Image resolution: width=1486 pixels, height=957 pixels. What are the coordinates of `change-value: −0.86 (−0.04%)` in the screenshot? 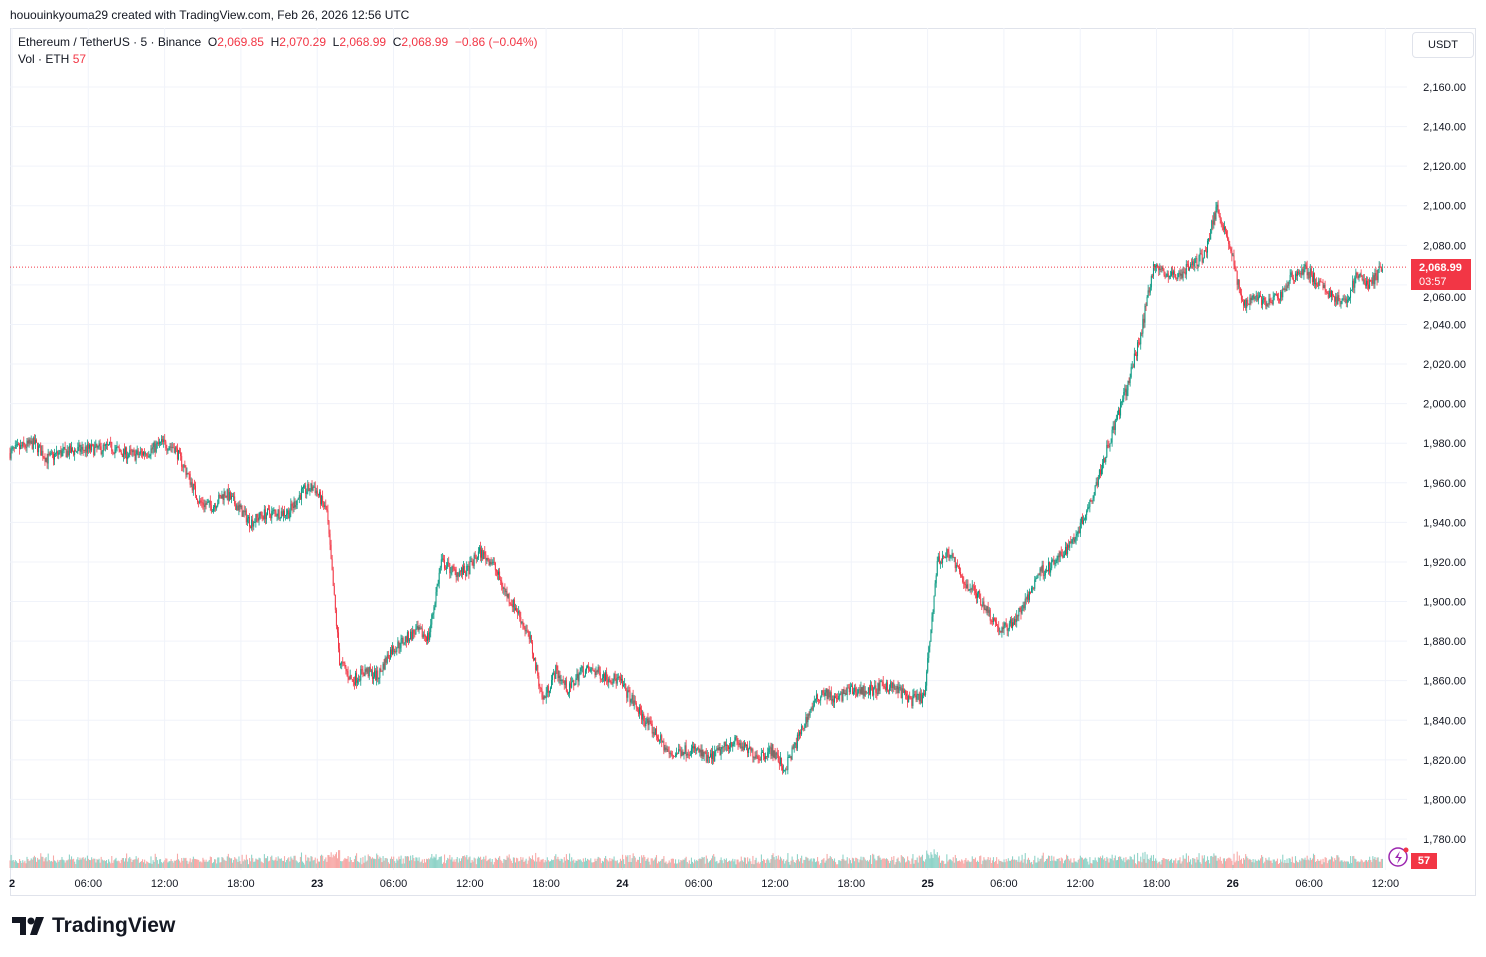 It's located at (496, 42).